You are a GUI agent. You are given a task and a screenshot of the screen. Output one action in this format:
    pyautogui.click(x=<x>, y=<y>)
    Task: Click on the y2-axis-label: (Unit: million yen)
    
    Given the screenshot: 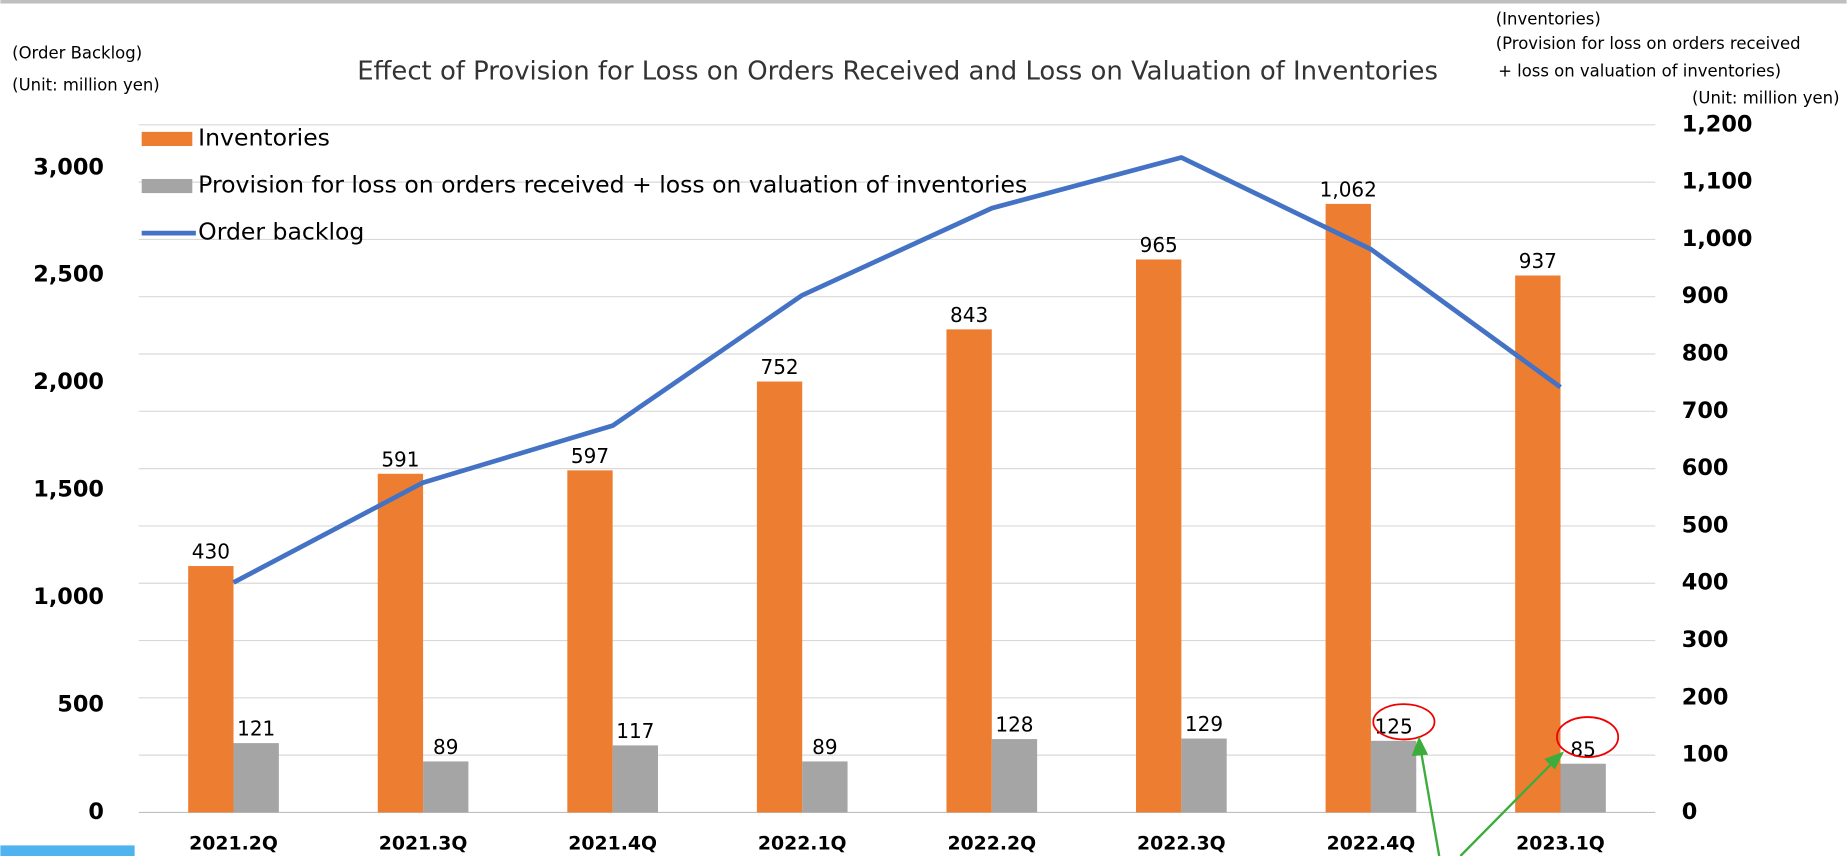 What is the action you would take?
    pyautogui.click(x=1766, y=97)
    